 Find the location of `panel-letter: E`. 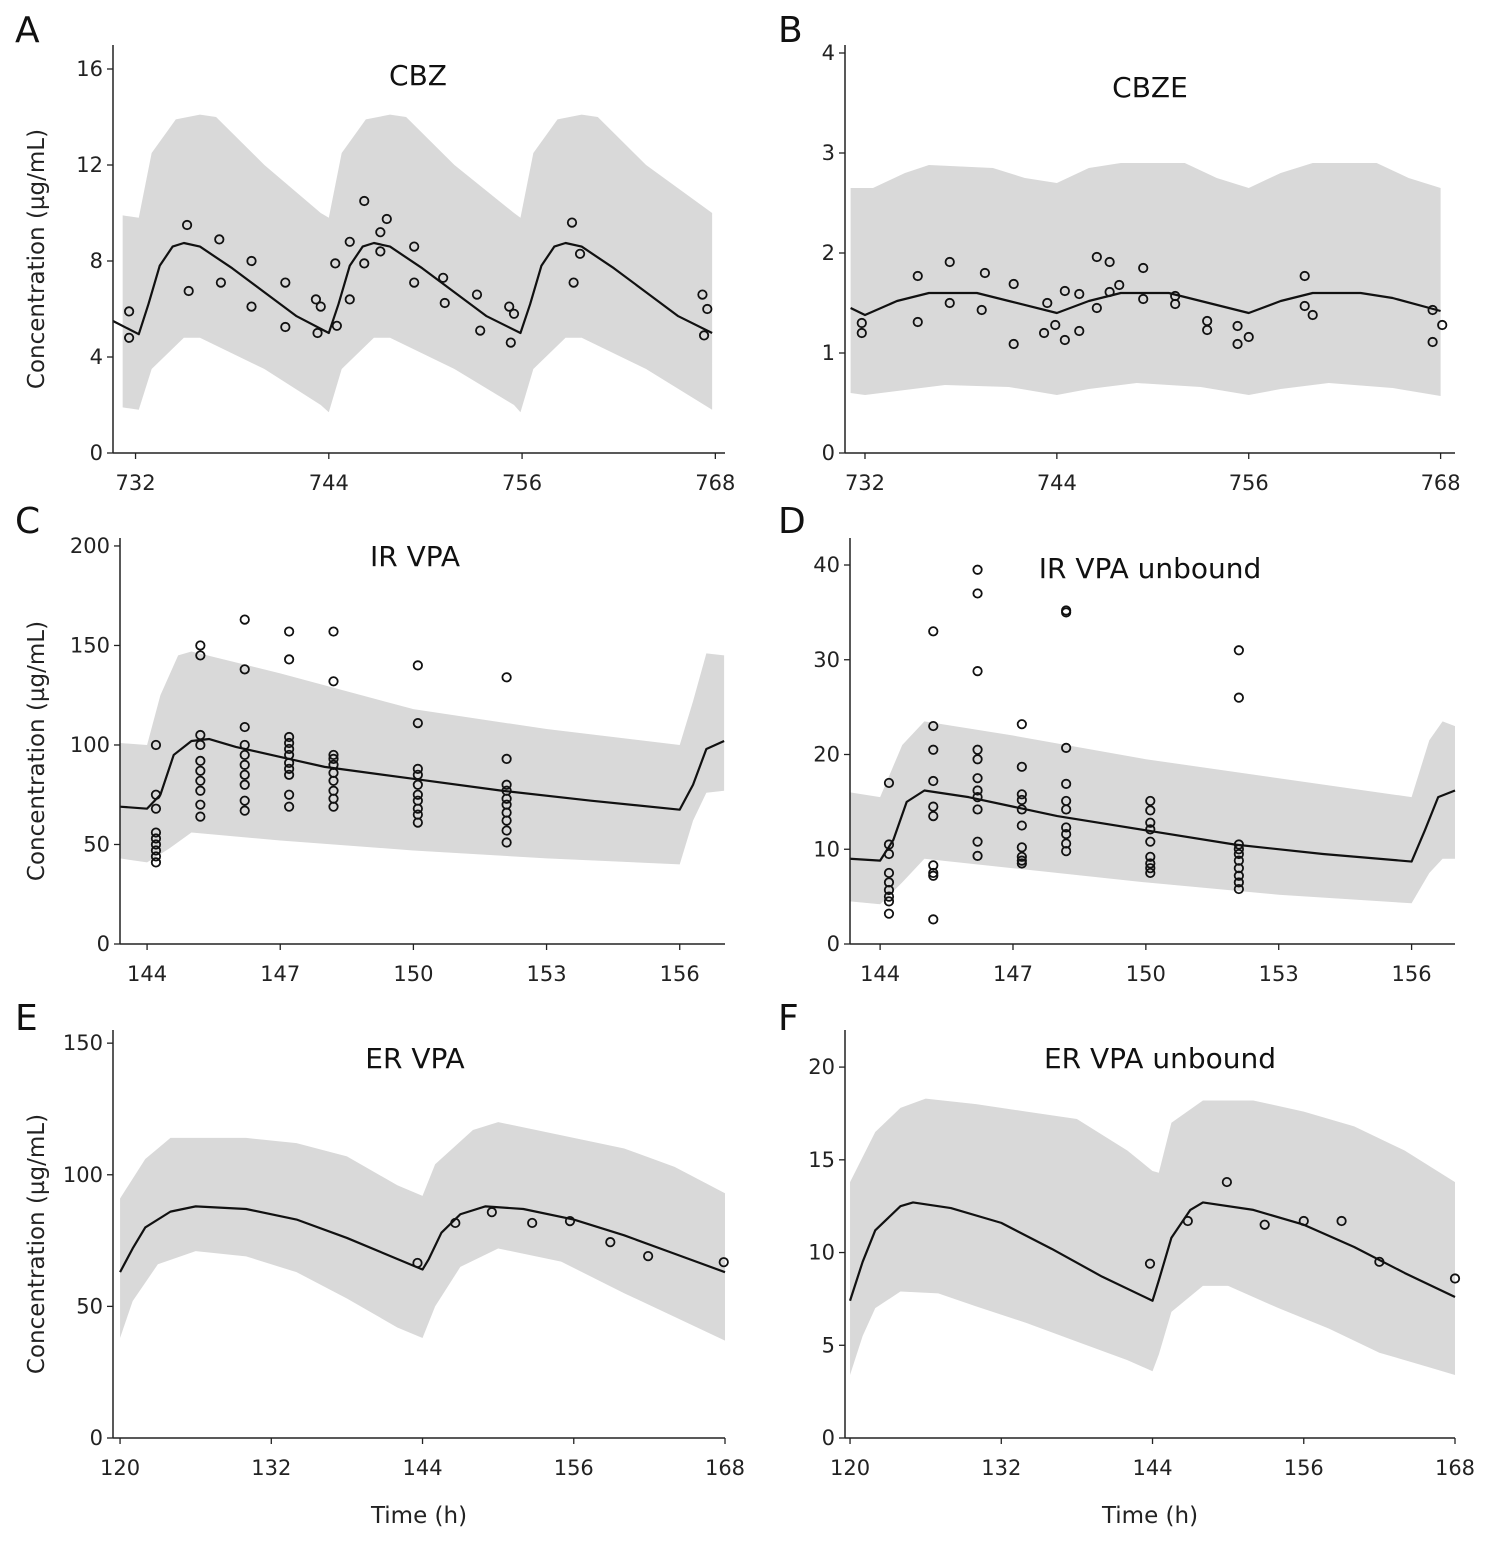

panel-letter: E is located at coordinates (26, 1018).